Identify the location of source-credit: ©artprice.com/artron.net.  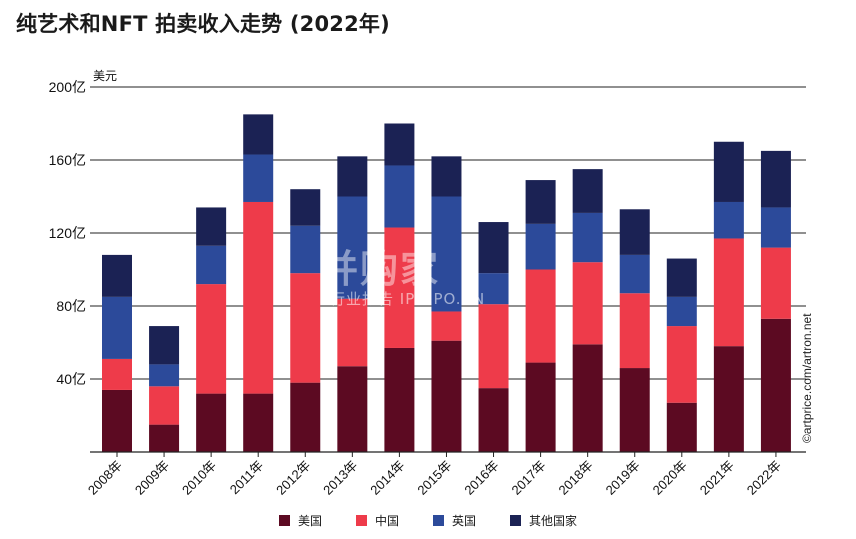
(807, 378).